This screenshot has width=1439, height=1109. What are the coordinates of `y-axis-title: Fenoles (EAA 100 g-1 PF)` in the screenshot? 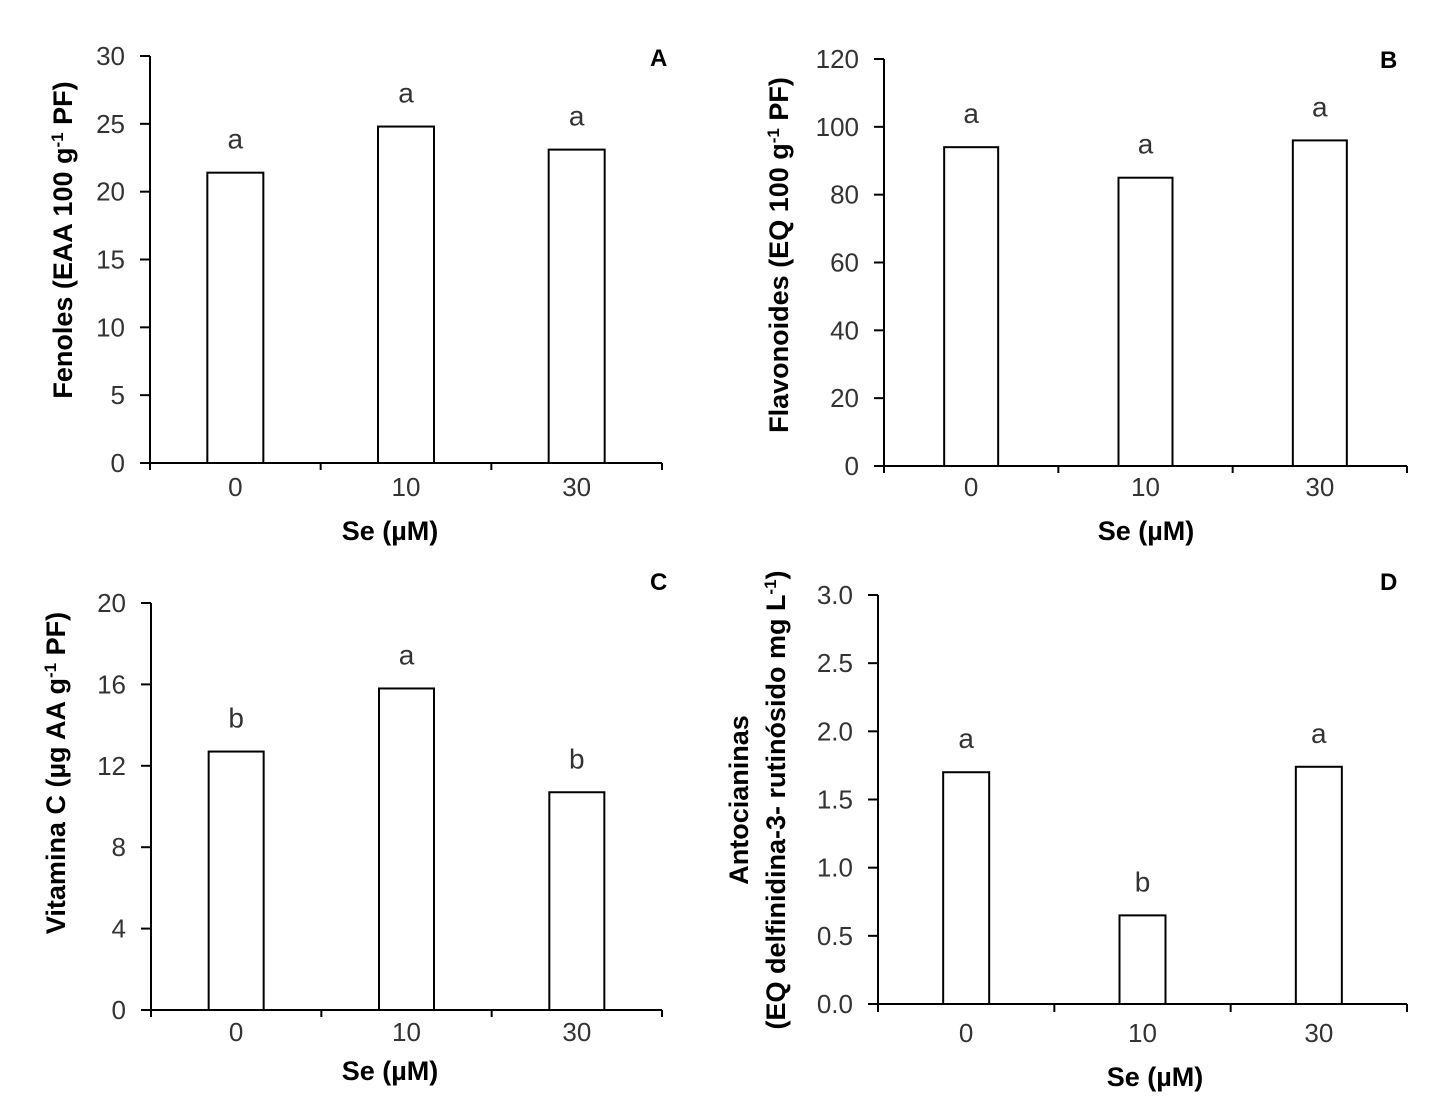 It's located at (63, 239).